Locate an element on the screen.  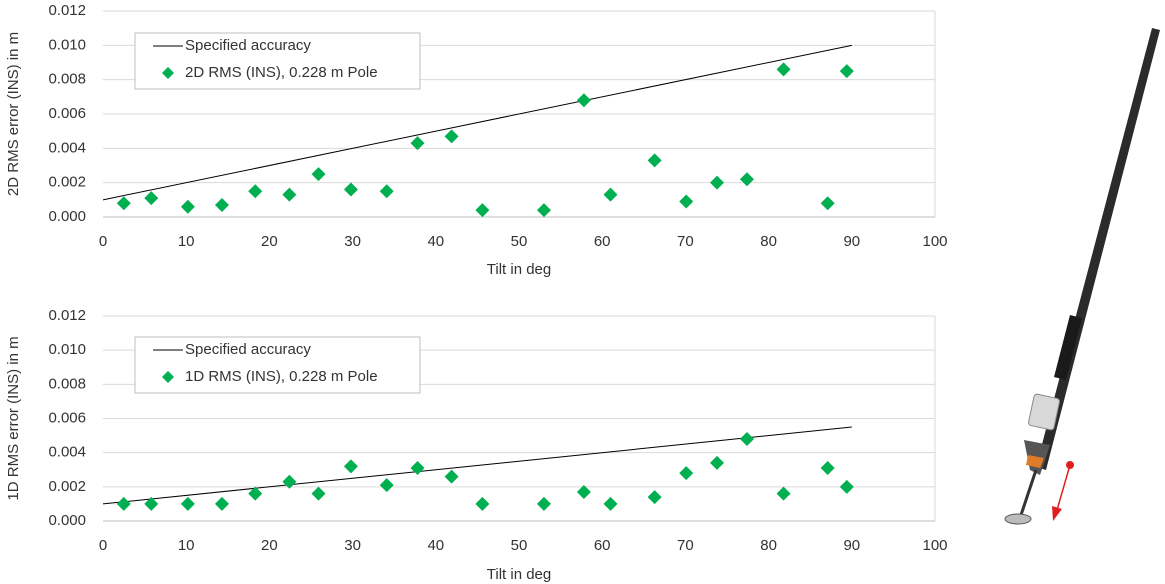
x-tick-label: 60 is located at coordinates (602, 545).